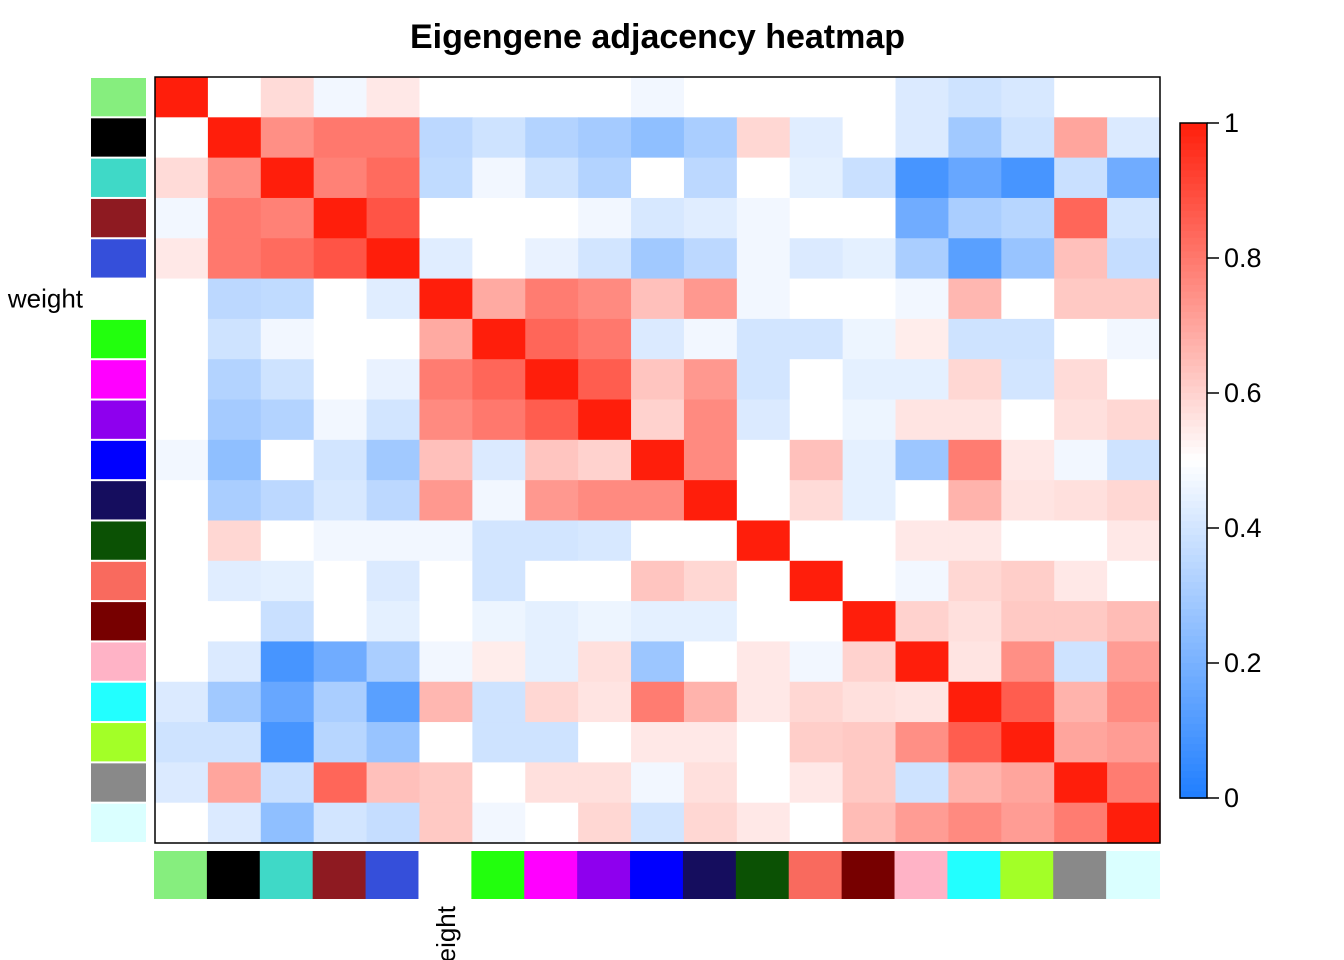 This screenshot has height=960, width=1344. I want to click on colorbar-tick-label: 1, so click(1231, 123).